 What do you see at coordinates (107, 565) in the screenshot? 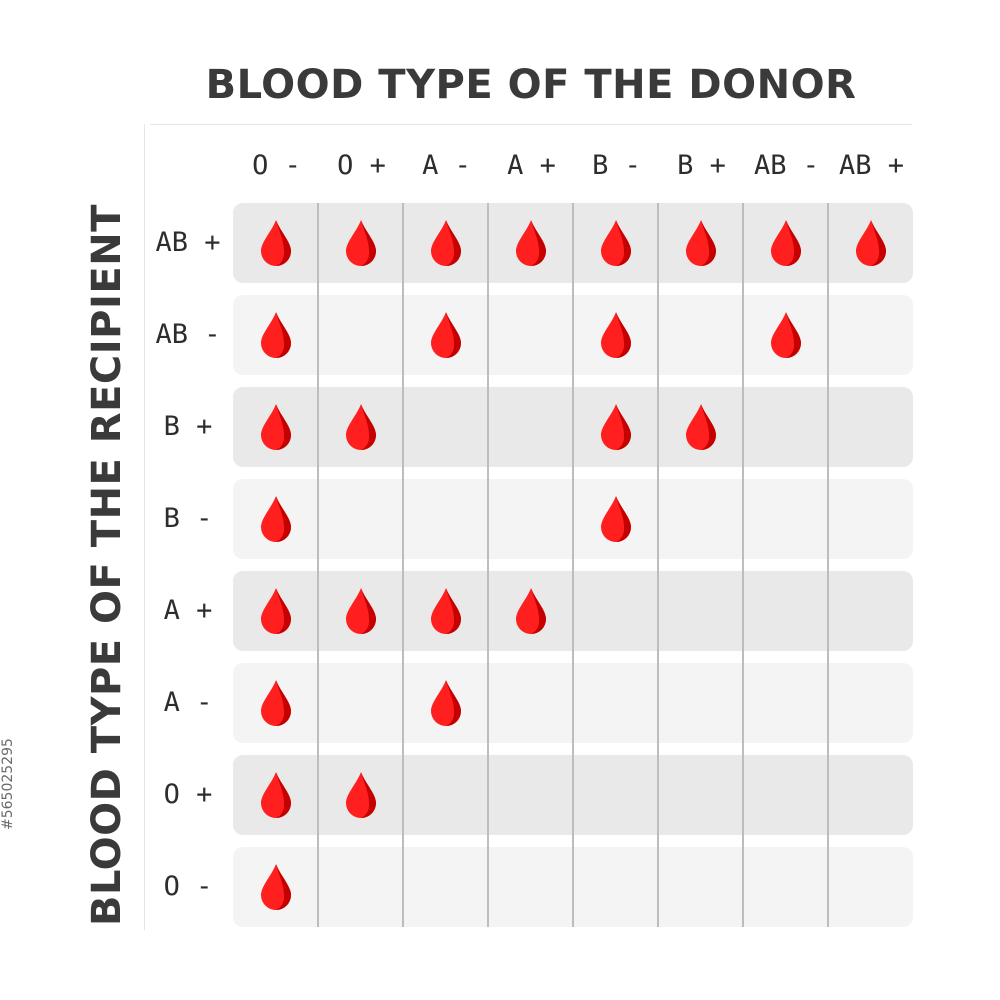
I see `recipient-axis-title: BLOOD TYPE OF THE RECIPIENT` at bounding box center [107, 565].